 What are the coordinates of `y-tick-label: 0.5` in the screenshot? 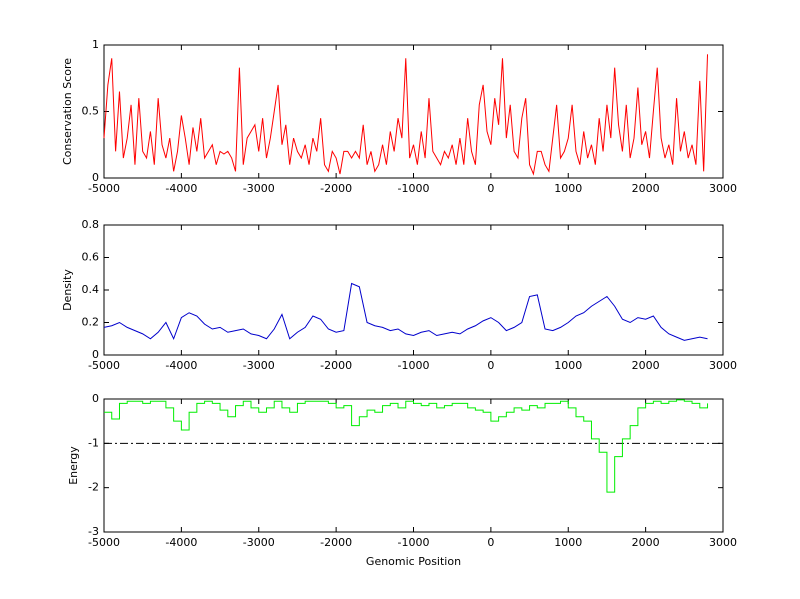 It's located at (91, 111).